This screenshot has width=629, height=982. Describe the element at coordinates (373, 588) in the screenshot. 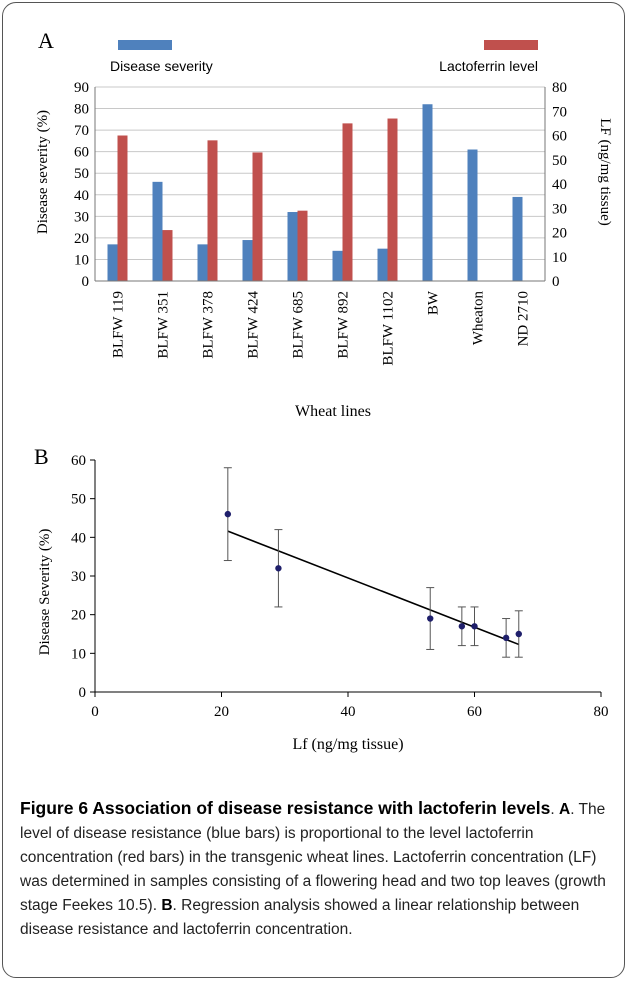

I see `regression-line` at that location.